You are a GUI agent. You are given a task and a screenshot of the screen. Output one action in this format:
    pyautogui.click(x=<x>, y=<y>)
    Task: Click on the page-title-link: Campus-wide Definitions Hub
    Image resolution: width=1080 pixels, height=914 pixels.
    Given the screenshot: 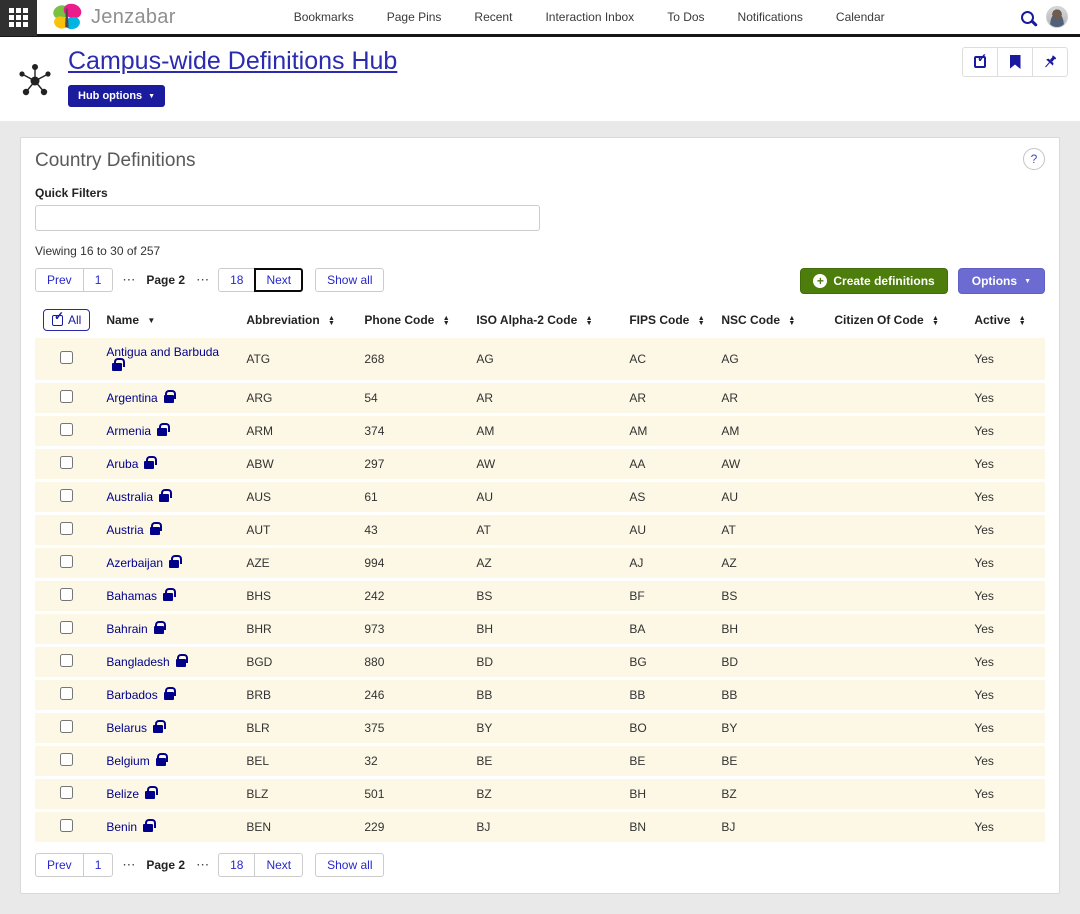 What is the action you would take?
    pyautogui.click(x=233, y=61)
    